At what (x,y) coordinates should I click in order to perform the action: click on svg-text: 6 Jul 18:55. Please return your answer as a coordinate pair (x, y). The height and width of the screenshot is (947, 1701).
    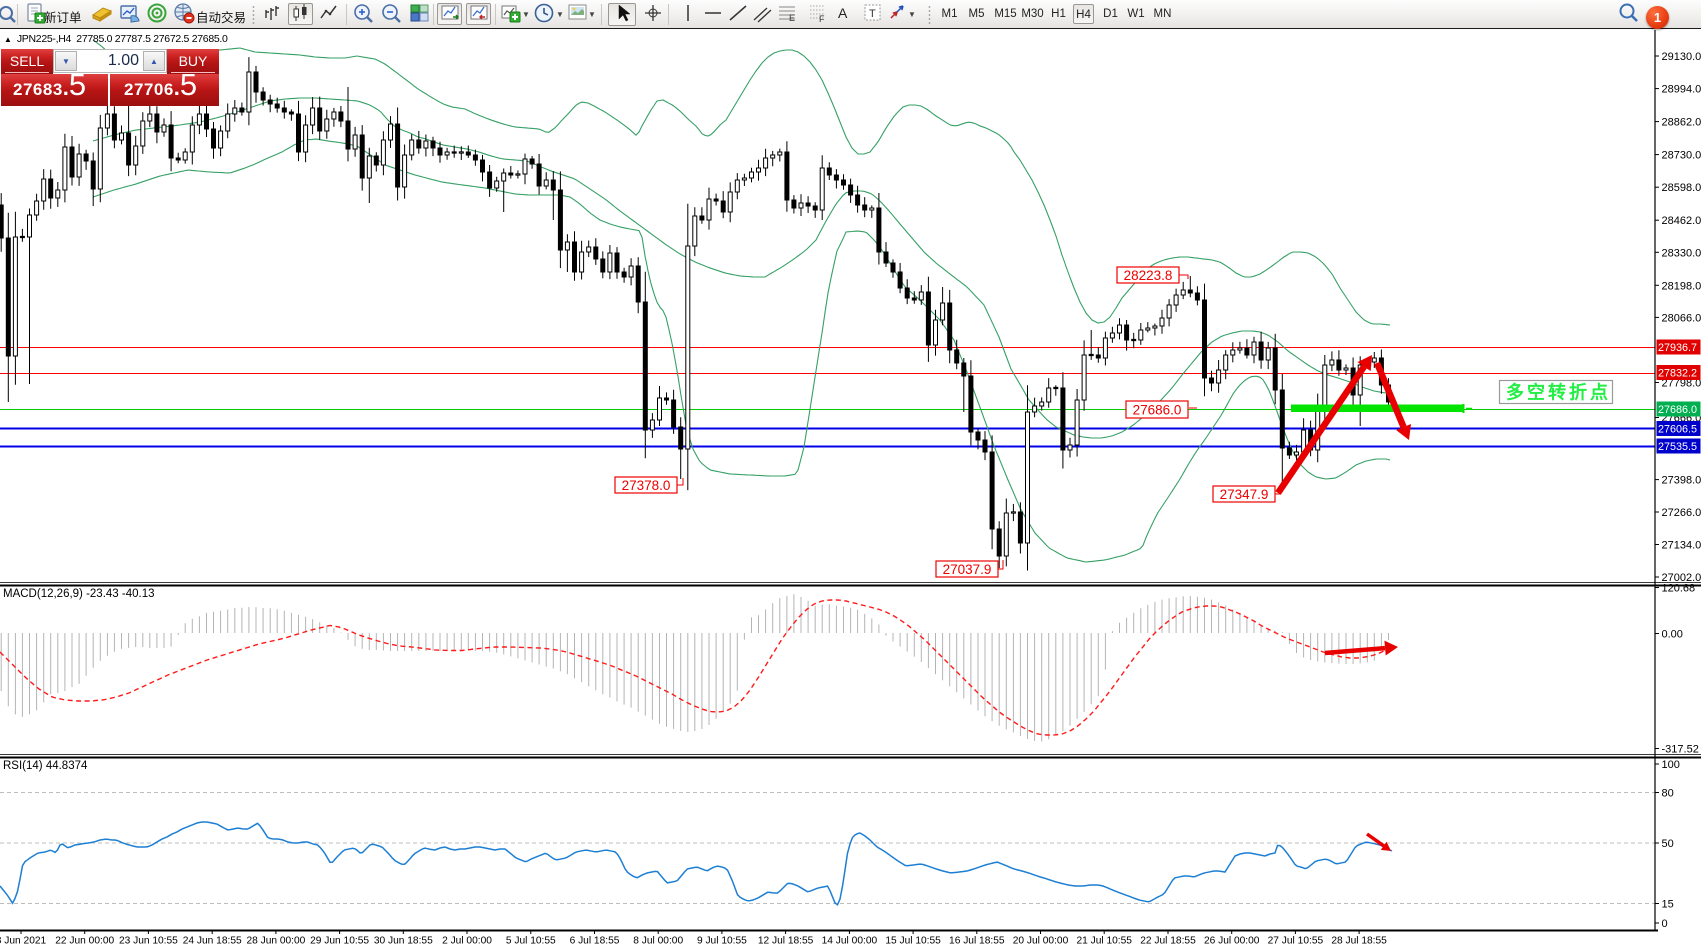
    Looking at the image, I should click on (595, 941).